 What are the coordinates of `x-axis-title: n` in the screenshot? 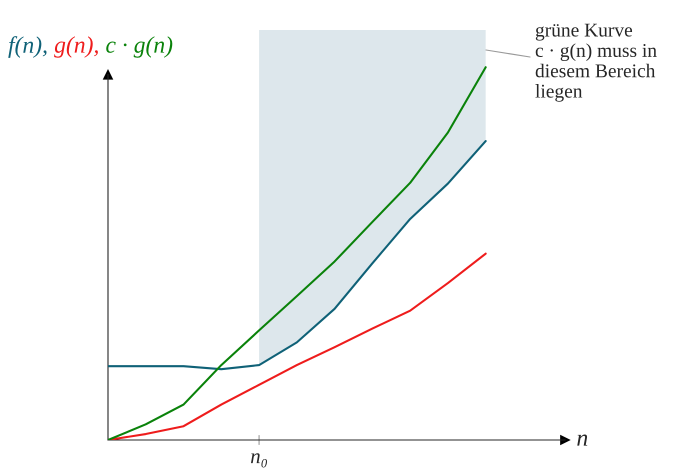 It's located at (582, 440).